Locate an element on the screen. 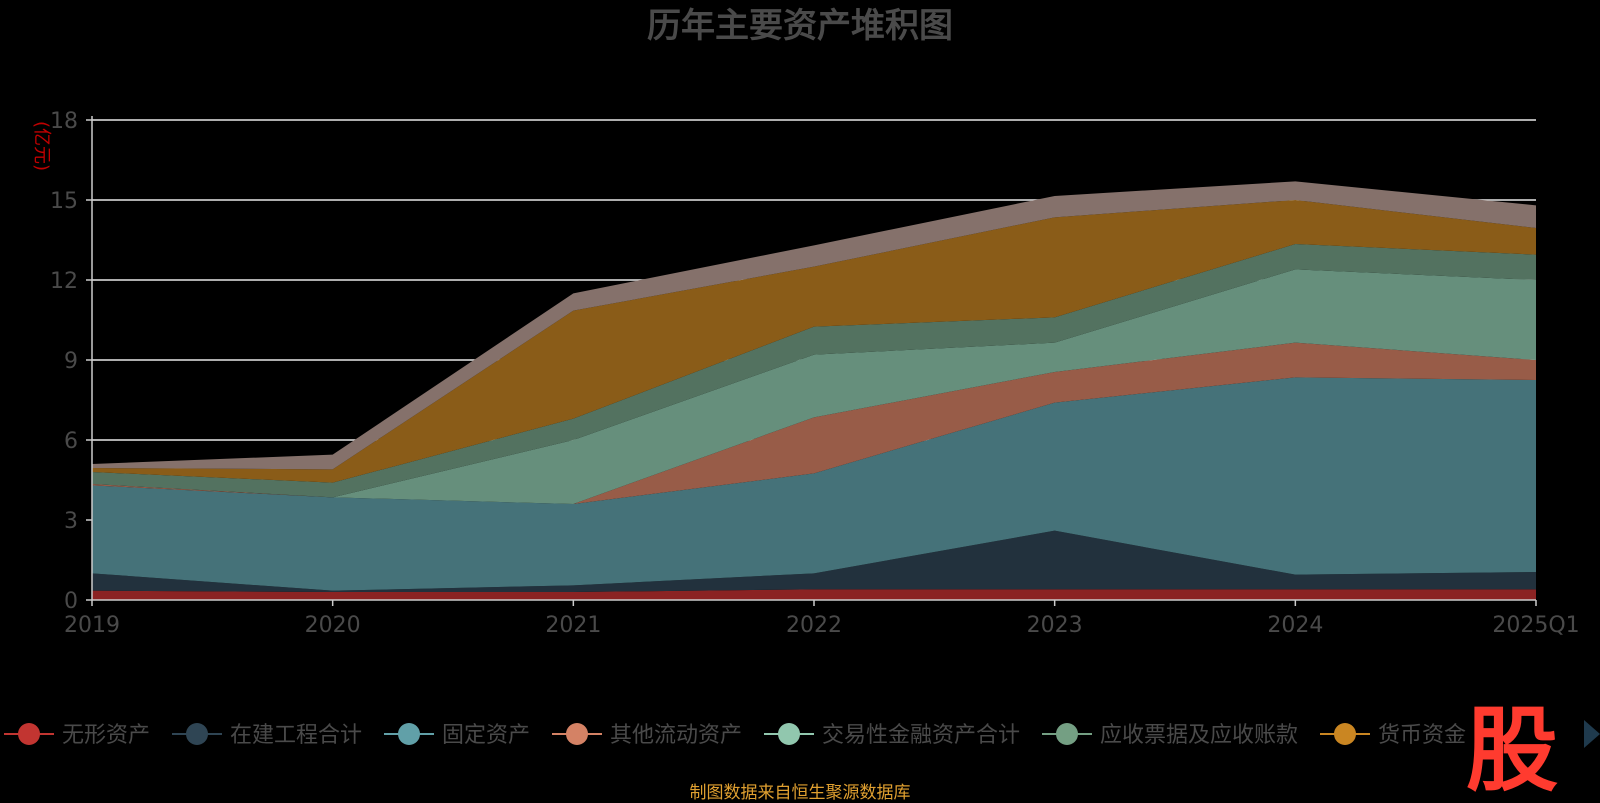 This screenshot has height=803, width=1600. y-tick-label: 0 is located at coordinates (71, 601).